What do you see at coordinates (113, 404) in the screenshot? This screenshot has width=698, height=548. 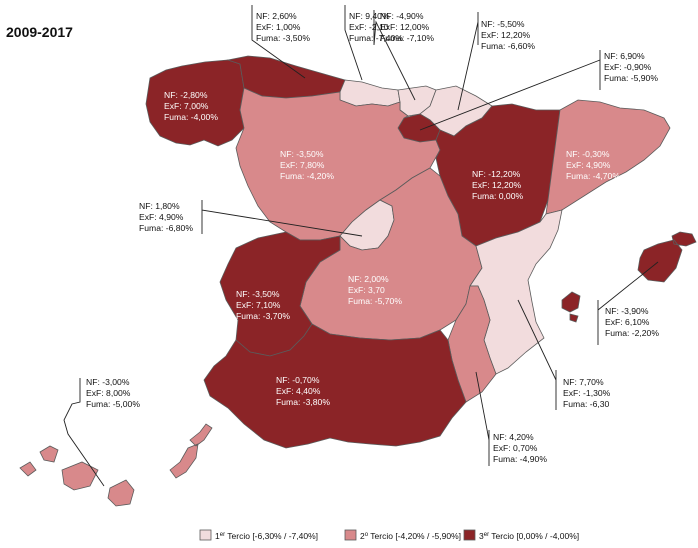 I see `label-canarias-fuma: Fuma: -5,00%` at bounding box center [113, 404].